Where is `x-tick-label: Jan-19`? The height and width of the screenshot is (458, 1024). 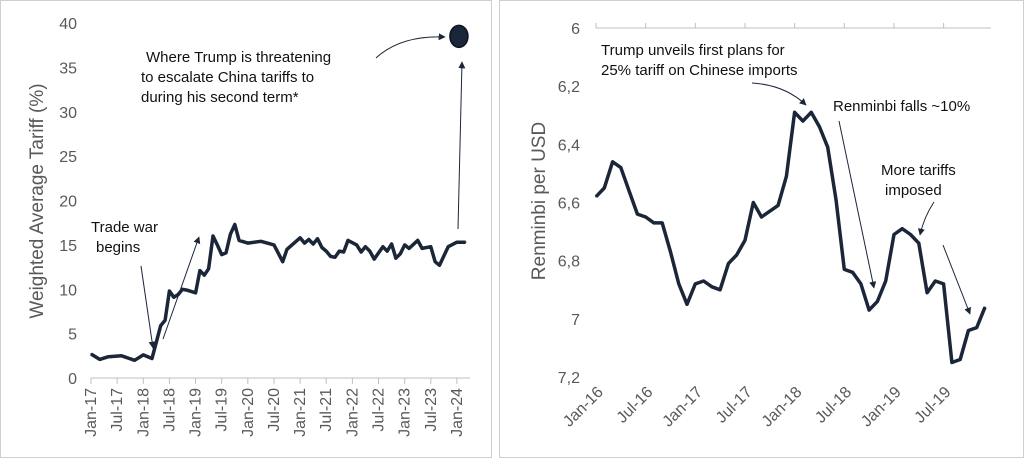
x-tick-label: Jan-19 is located at coordinates (196, 412).